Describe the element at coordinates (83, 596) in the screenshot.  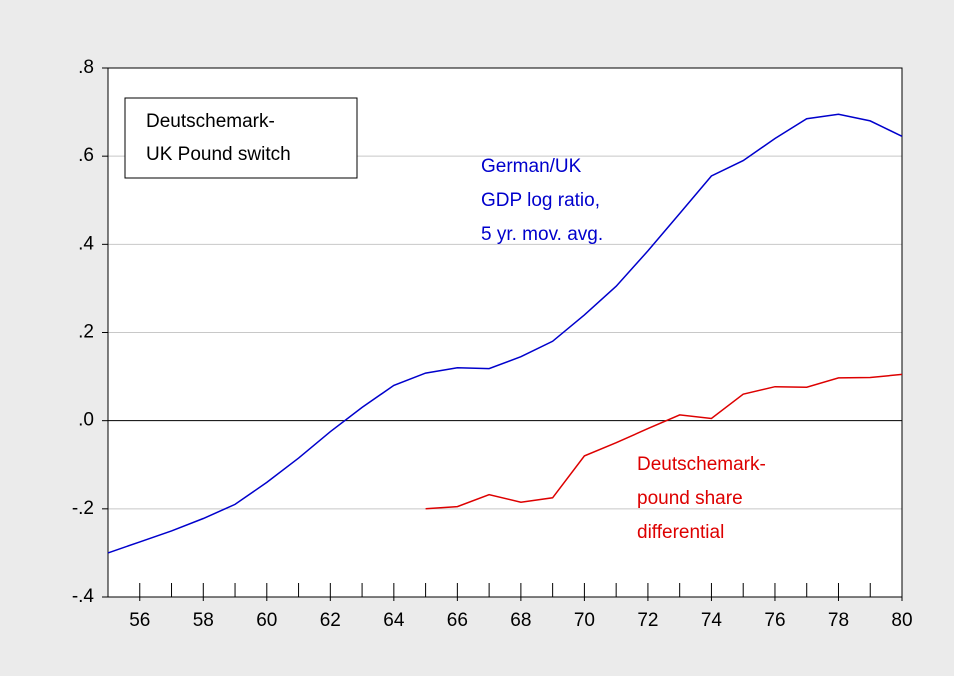
I see `y-tick-label: -.4` at that location.